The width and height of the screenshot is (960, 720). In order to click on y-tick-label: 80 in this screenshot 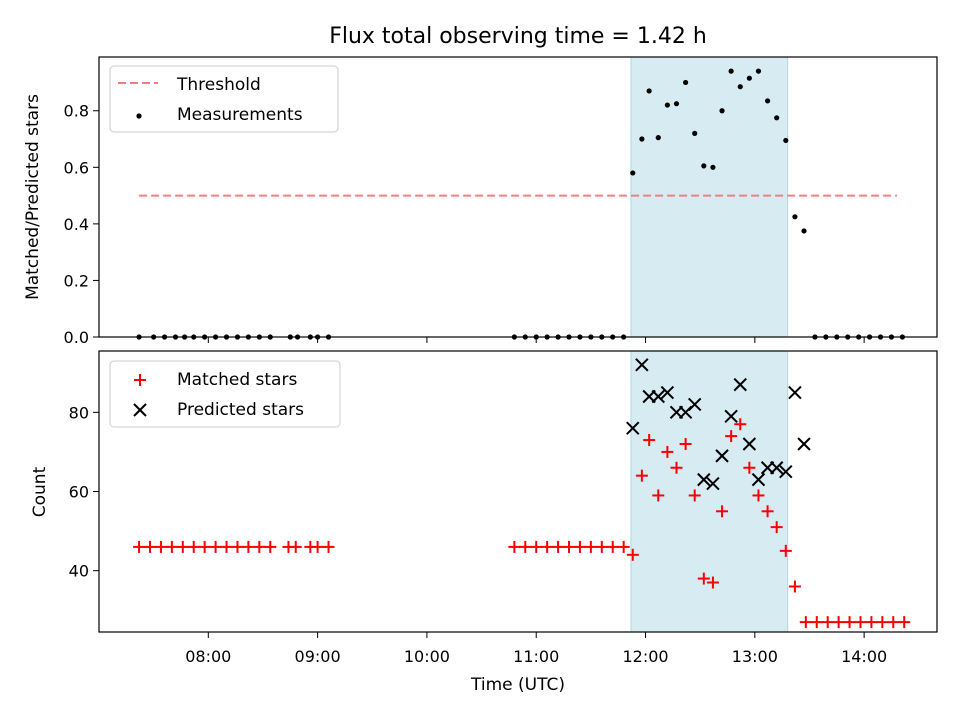, I will do `click(79, 412)`.